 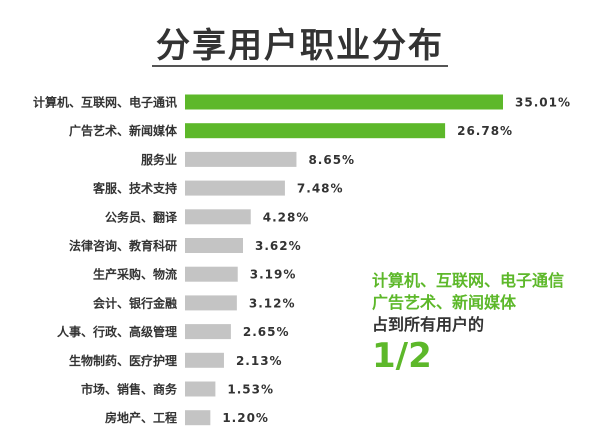 What do you see at coordinates (129, 389) in the screenshot?
I see `category-label: 市场、销售、商务` at bounding box center [129, 389].